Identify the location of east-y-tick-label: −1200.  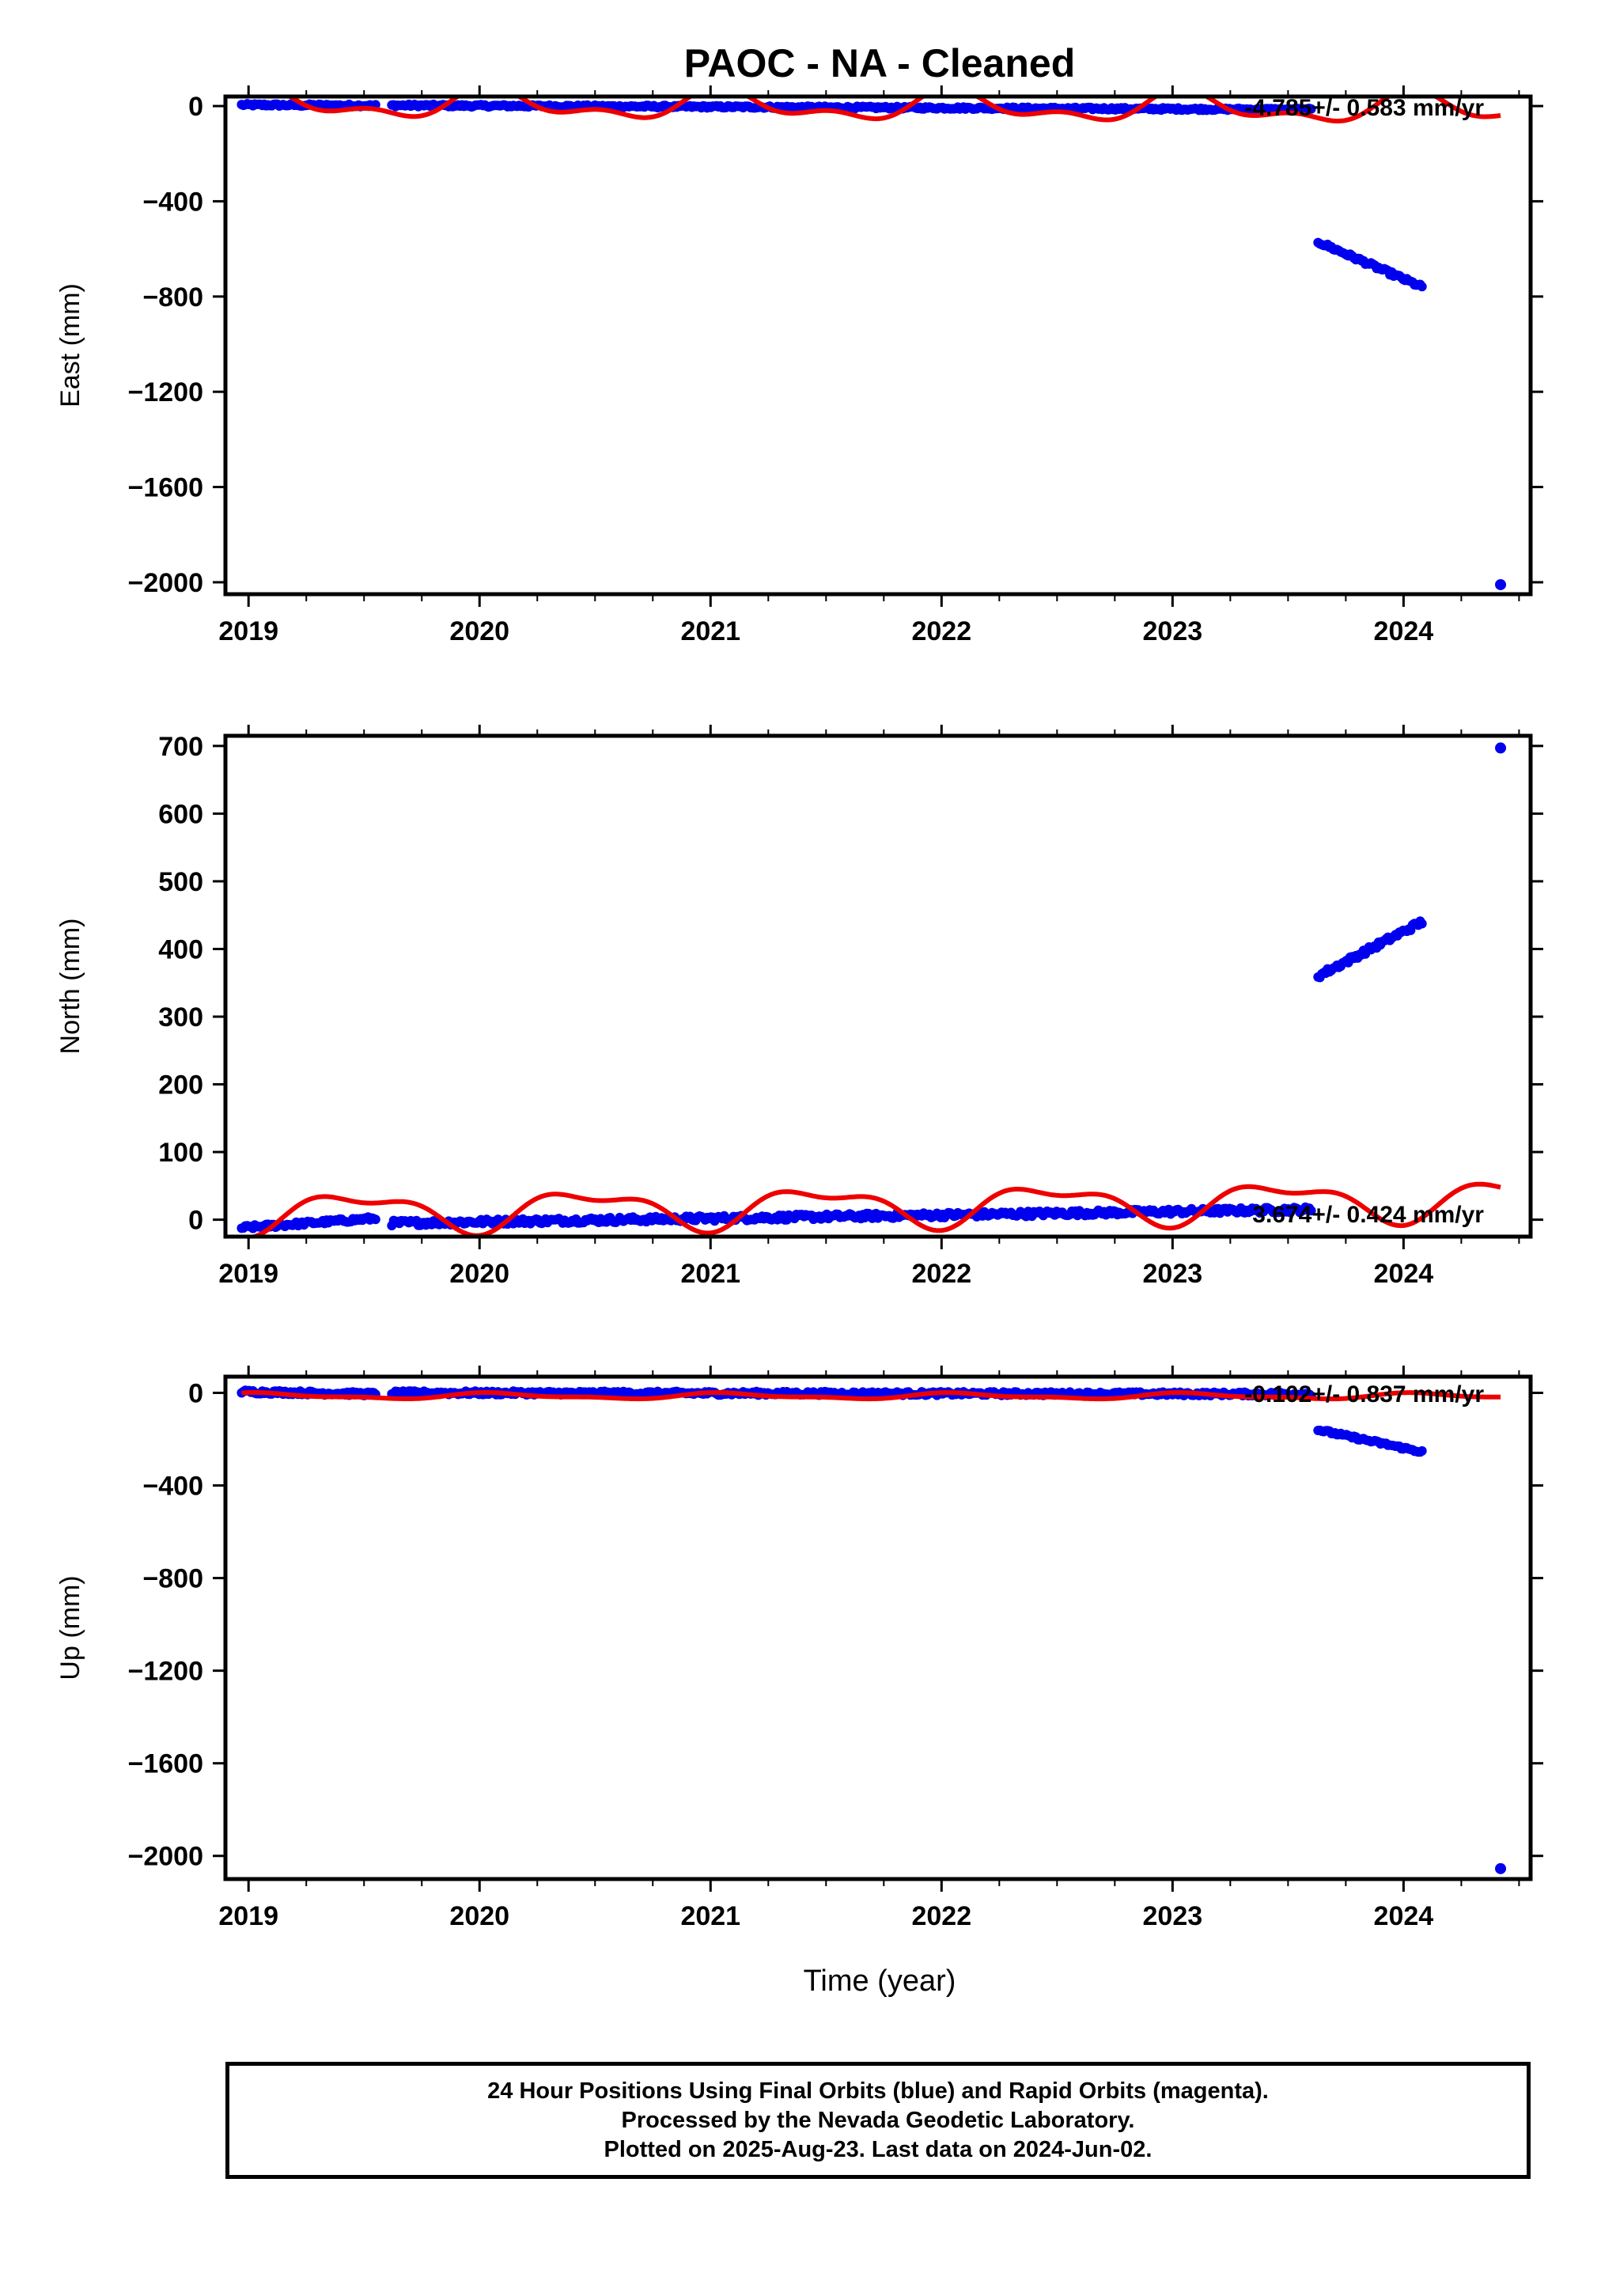
(166, 392).